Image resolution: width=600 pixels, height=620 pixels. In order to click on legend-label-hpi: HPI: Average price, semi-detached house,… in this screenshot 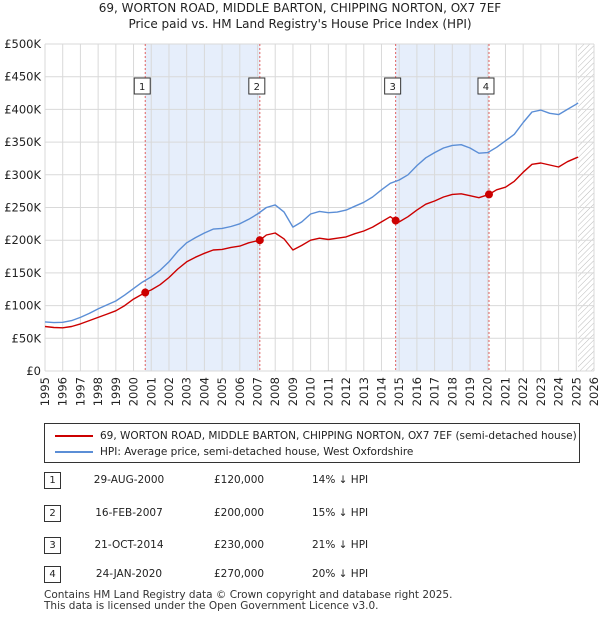, I will do `click(257, 452)`.